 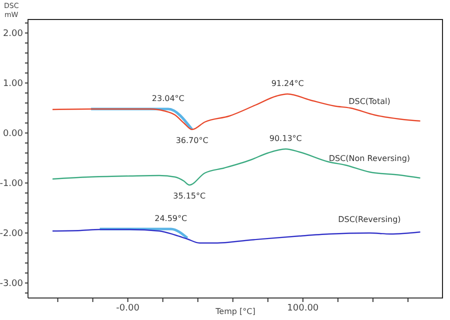 I want to click on annotation: 91.24°C, so click(x=287, y=83).